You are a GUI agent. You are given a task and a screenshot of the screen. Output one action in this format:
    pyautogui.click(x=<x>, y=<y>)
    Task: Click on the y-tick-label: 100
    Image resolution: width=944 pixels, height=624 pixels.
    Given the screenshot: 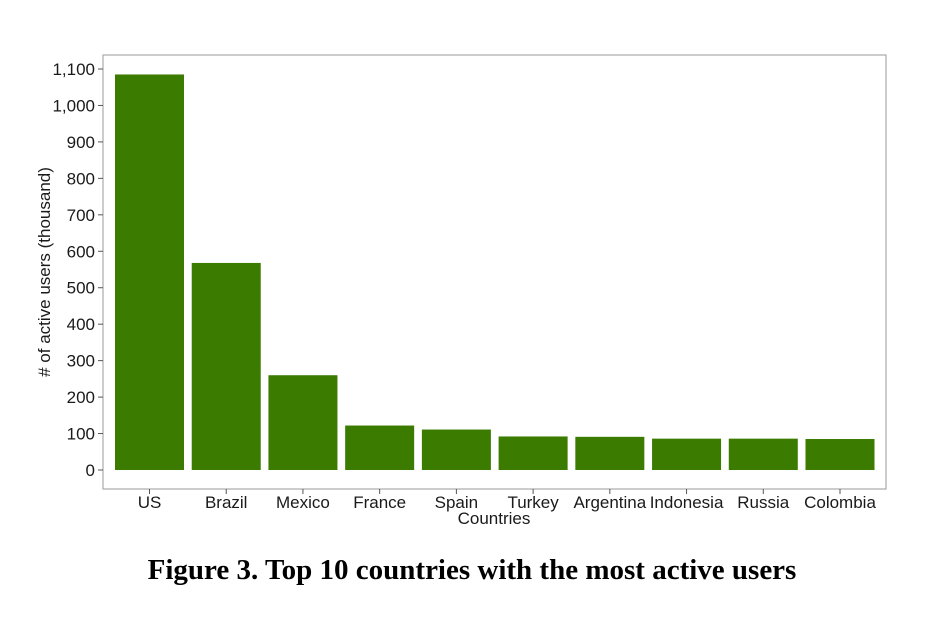 What is the action you would take?
    pyautogui.click(x=81, y=434)
    